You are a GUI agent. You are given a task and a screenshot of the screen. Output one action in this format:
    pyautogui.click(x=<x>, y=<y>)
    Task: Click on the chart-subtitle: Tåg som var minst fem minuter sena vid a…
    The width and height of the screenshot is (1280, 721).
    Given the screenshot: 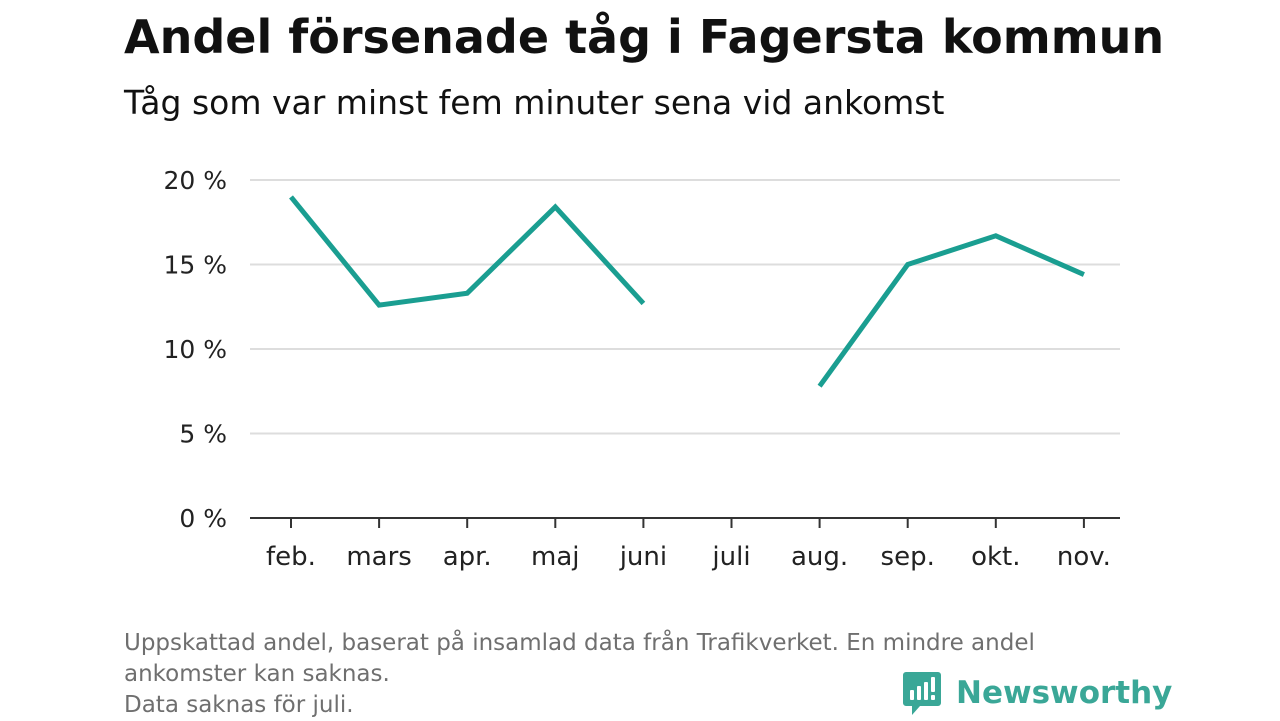 What is the action you would take?
    pyautogui.click(x=534, y=102)
    